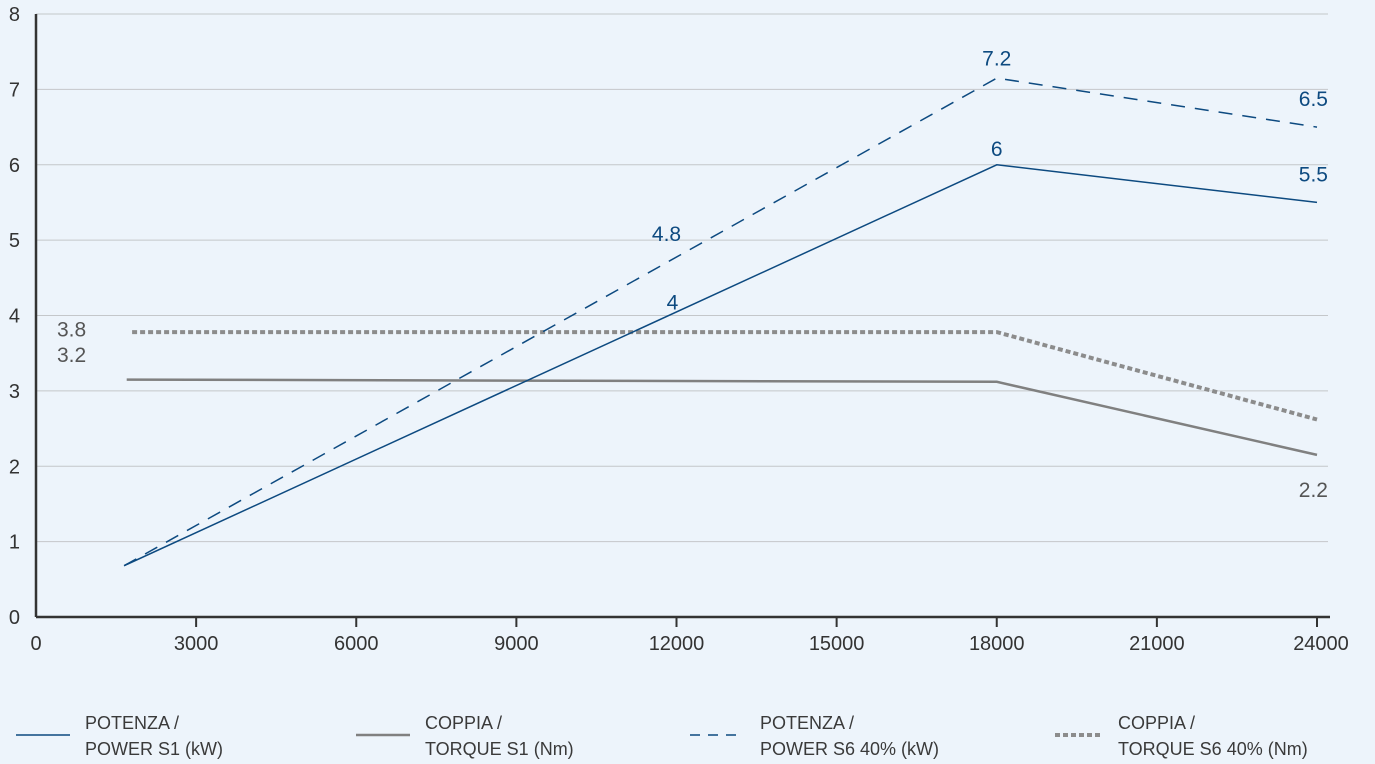  I want to click on legend-label-power_s1-1: POWER S1 (kW), so click(154, 749).